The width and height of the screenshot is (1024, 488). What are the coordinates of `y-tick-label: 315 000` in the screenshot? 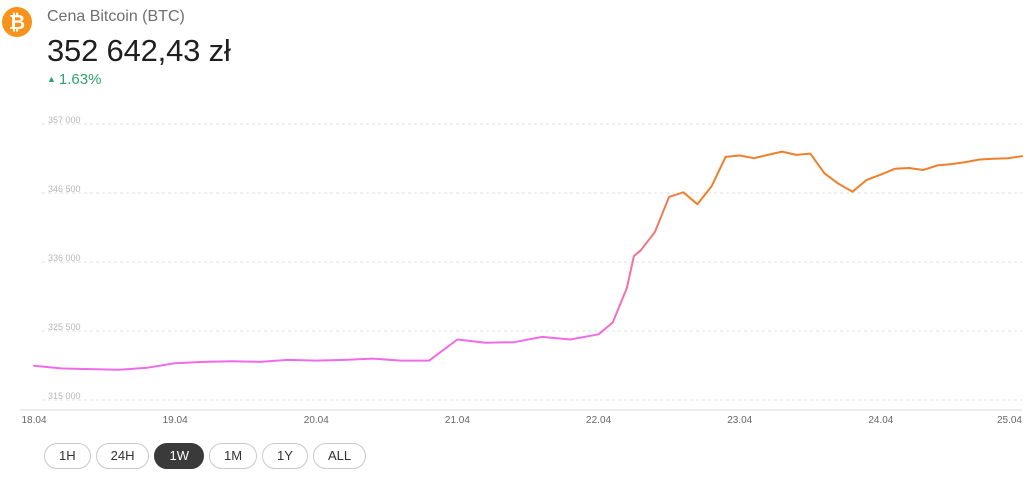 It's located at (64, 396).